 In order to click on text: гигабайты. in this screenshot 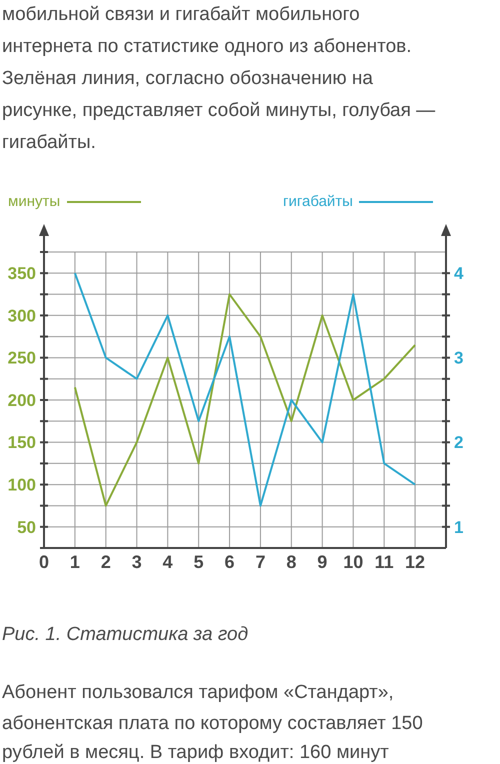, I will do `click(49, 142)`.